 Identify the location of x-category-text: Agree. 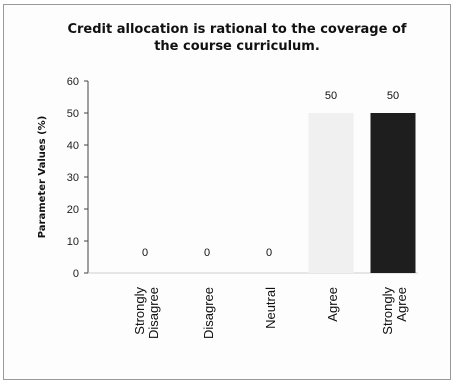
(332, 304).